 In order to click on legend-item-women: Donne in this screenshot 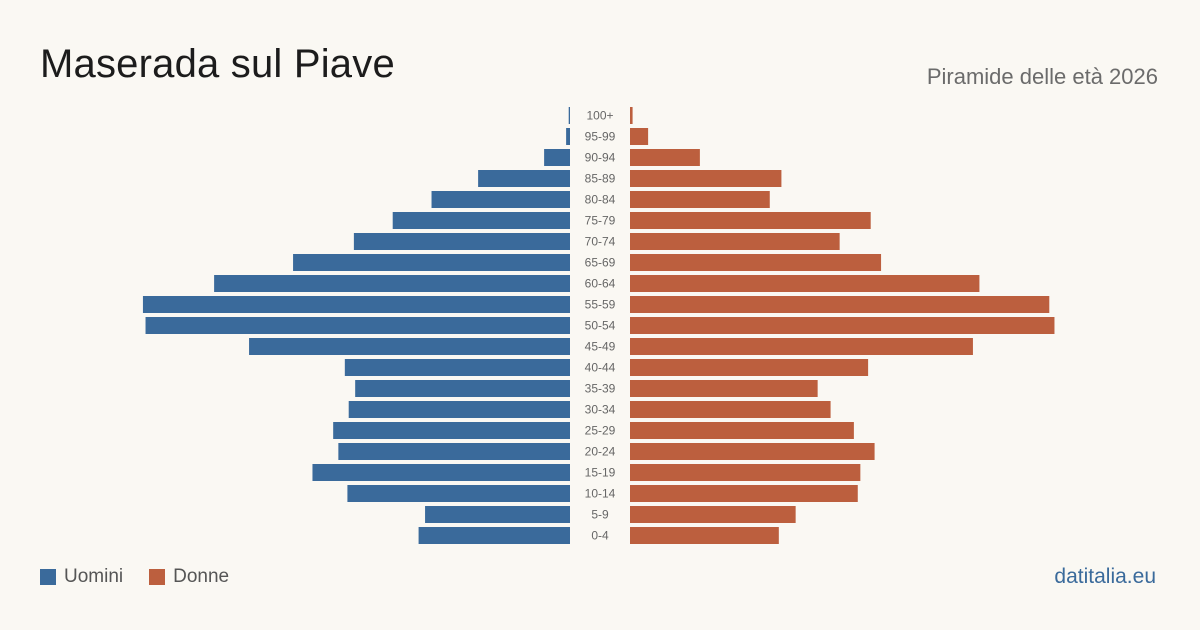, I will do `click(189, 577)`.